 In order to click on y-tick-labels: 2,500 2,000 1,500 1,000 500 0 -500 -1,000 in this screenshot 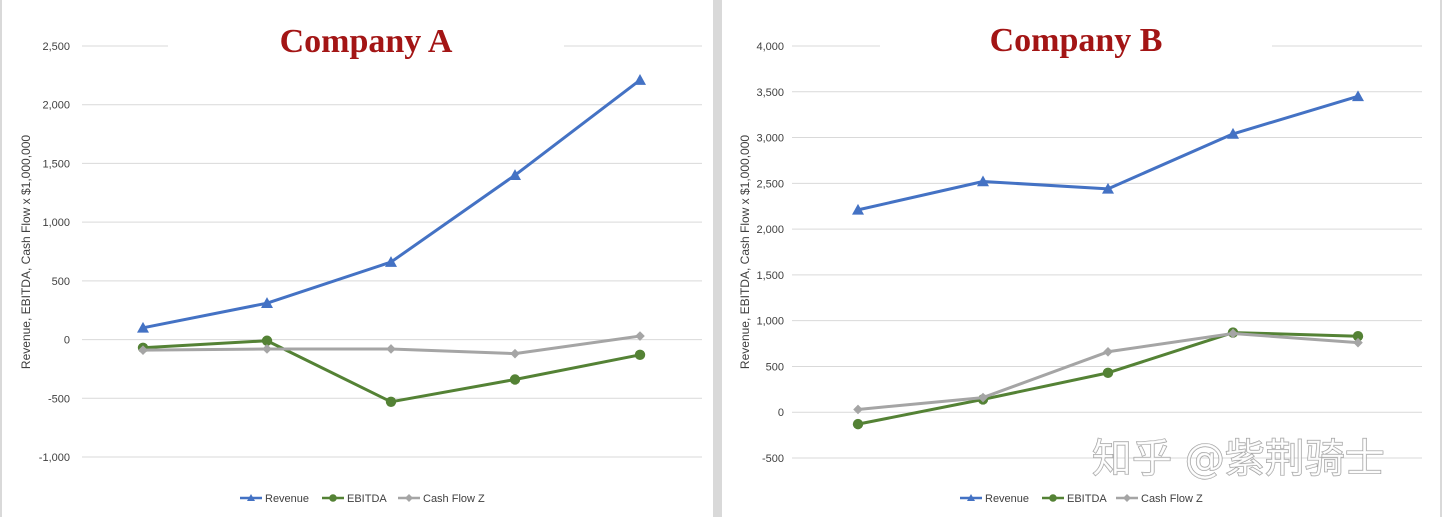, I will do `click(54, 252)`.